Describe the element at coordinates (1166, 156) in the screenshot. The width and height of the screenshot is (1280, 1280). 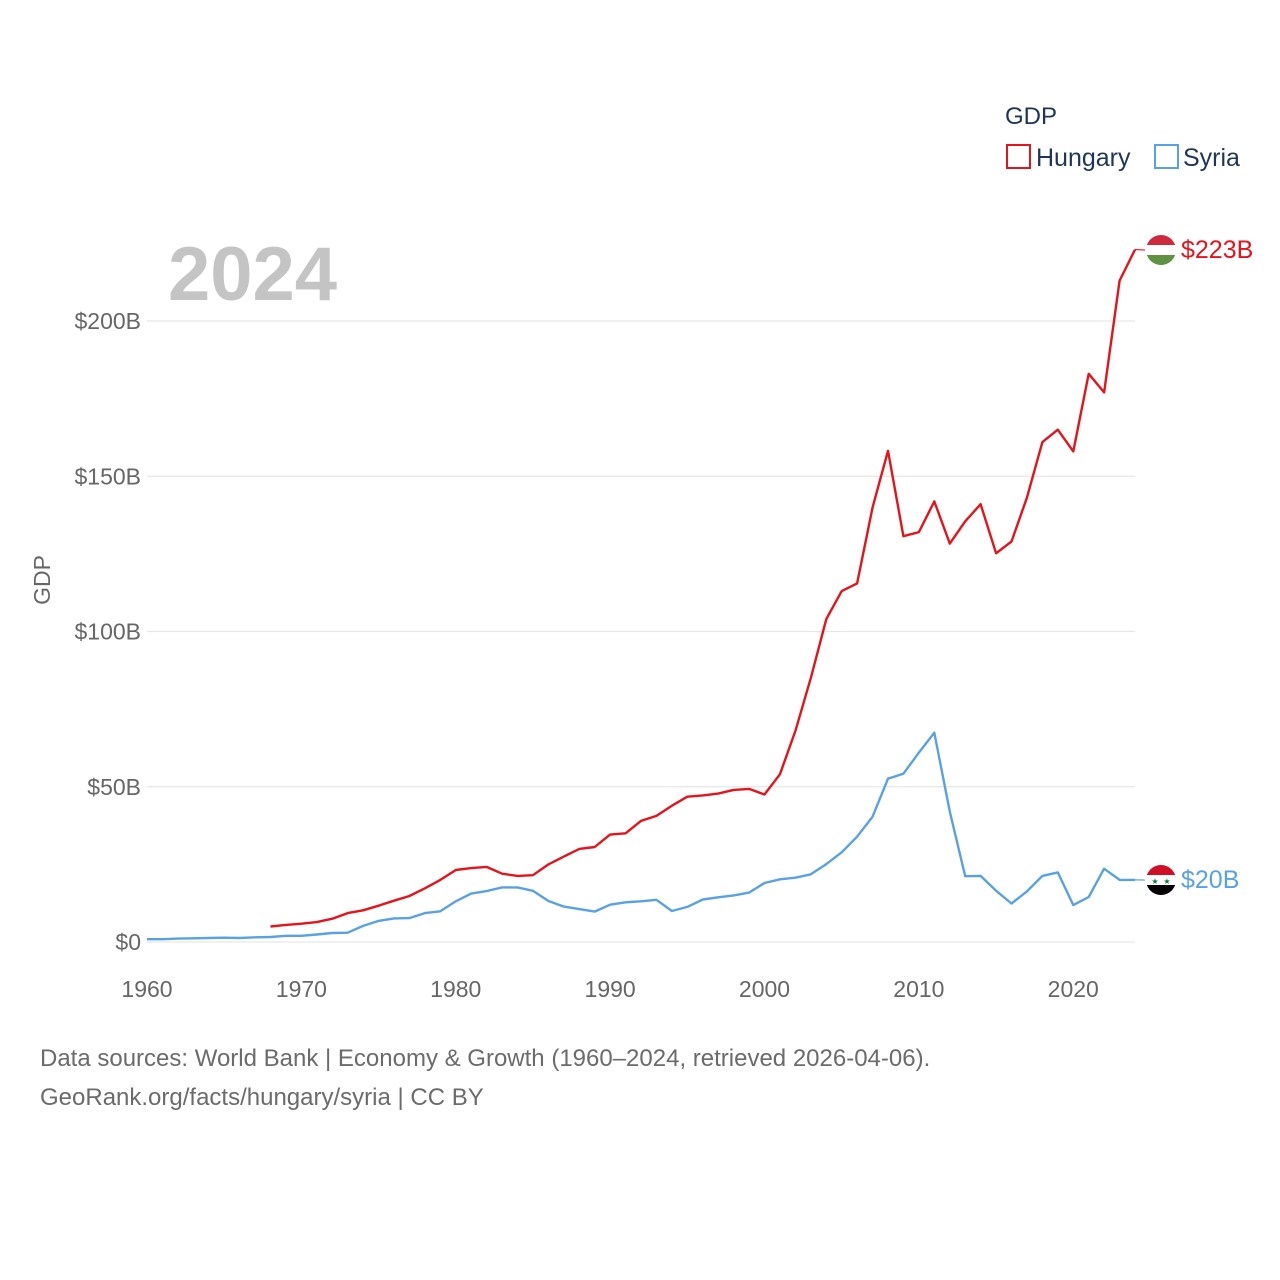
I see `legend-swatch-syria` at that location.